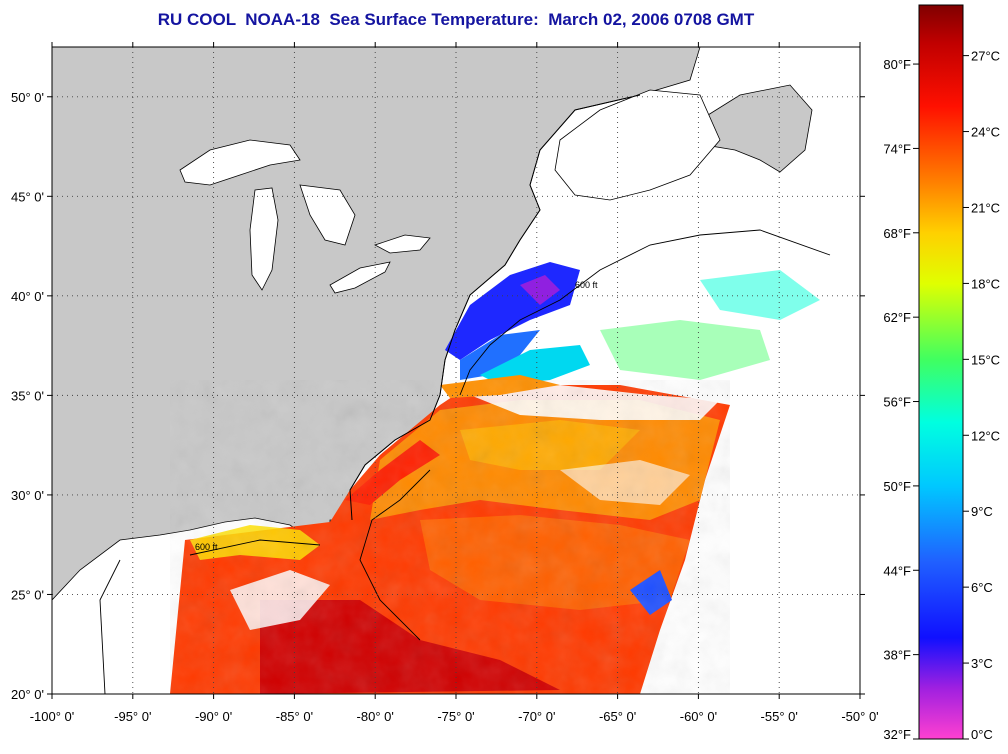 The width and height of the screenshot is (1008, 754). Describe the element at coordinates (52, 716) in the screenshot. I see `lon-tick-label: -100° 0'` at that location.